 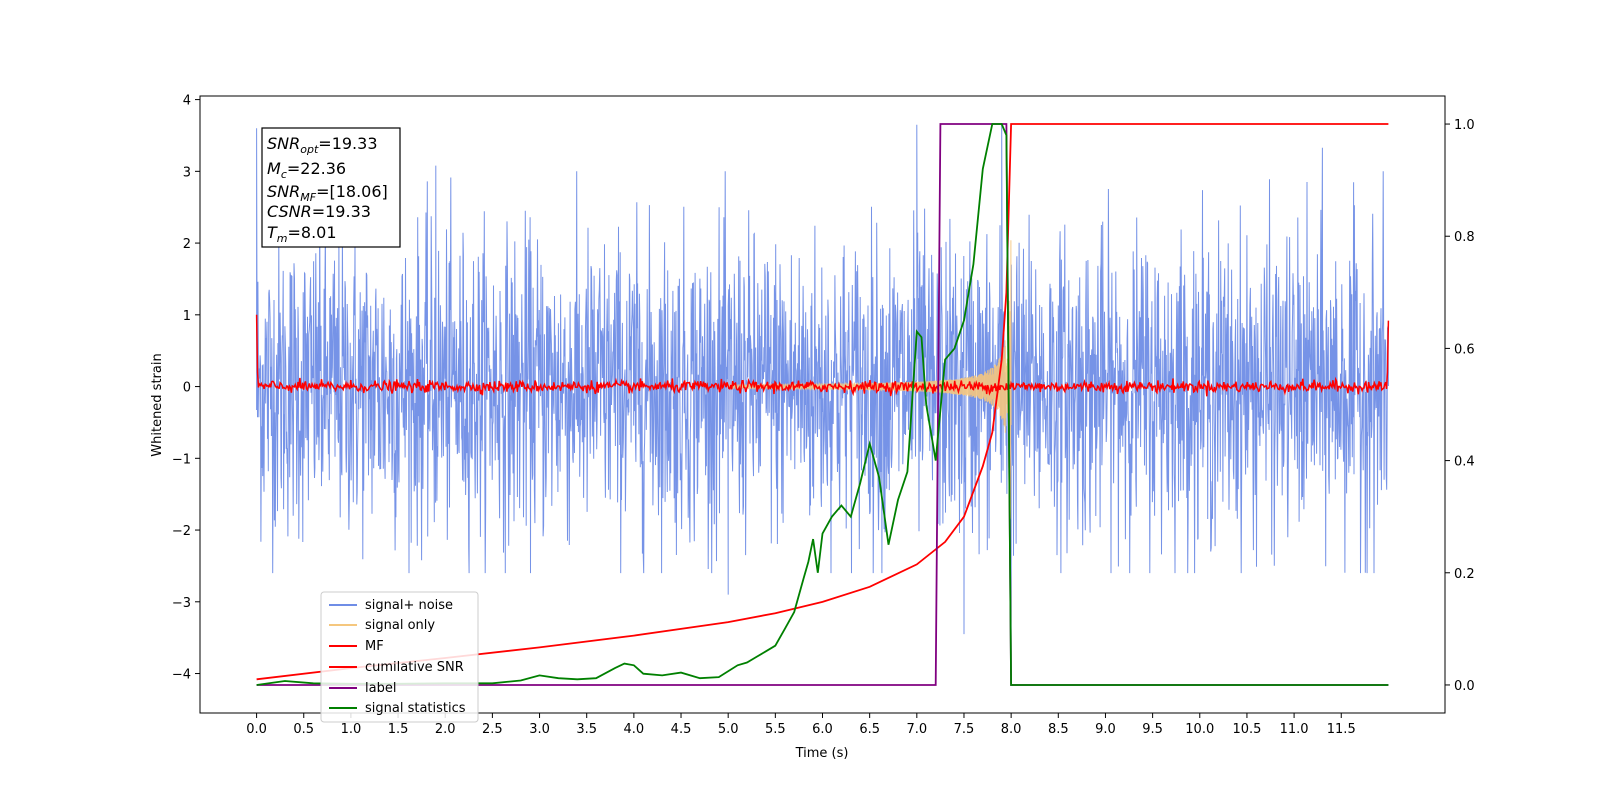 I want to click on annotation-snr-mf: SNRMF=[18.06], so click(x=327, y=193).